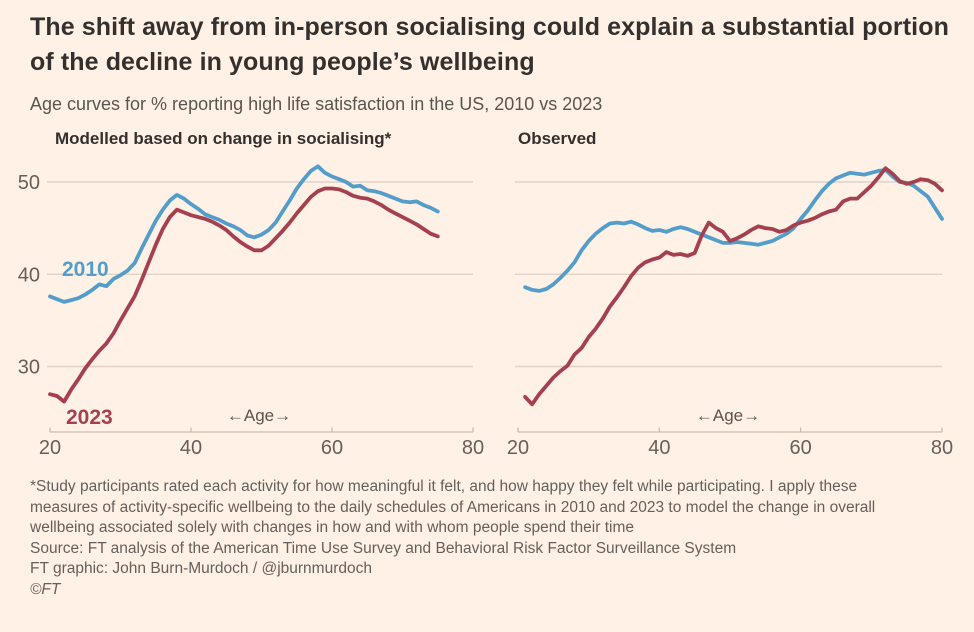  What do you see at coordinates (223, 138) in the screenshot?
I see `panel-title-modelled: Modelled based on change in socialising*` at bounding box center [223, 138].